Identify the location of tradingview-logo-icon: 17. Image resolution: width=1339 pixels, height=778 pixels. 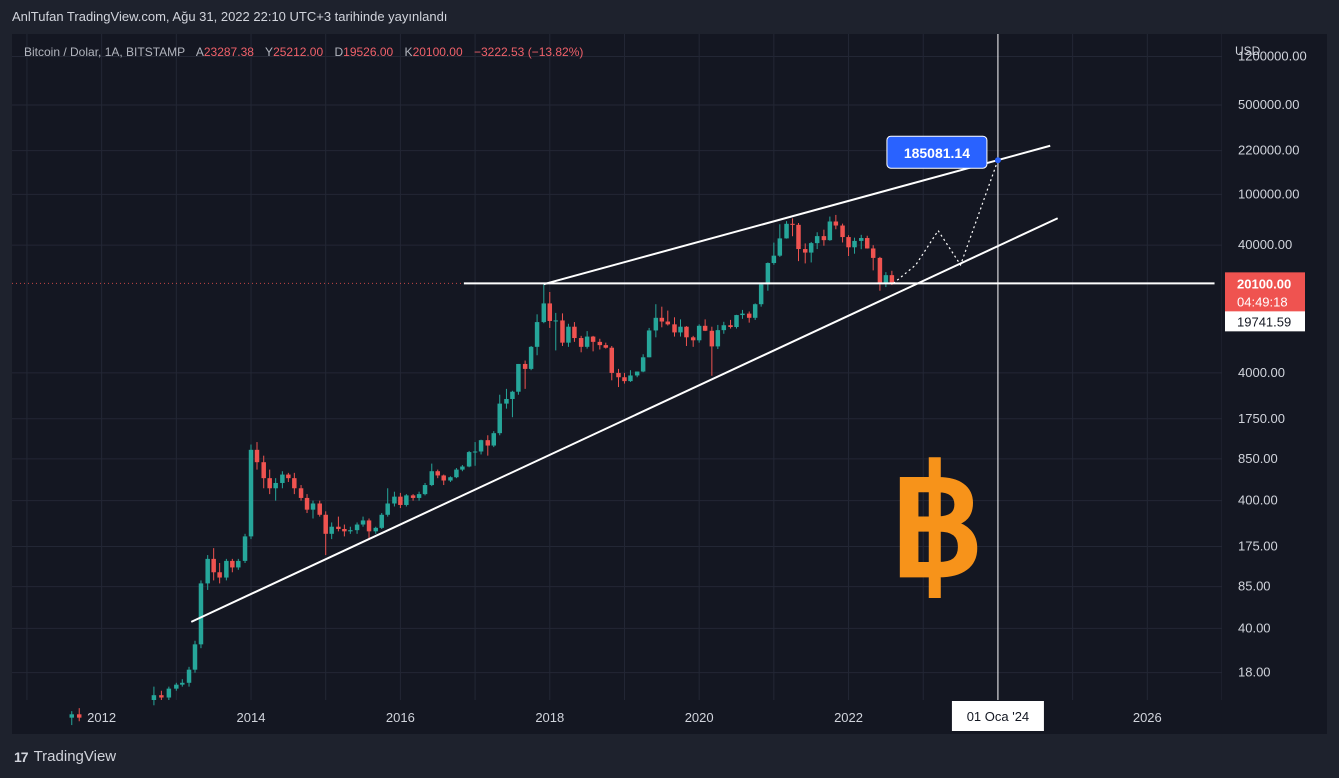
(21, 756).